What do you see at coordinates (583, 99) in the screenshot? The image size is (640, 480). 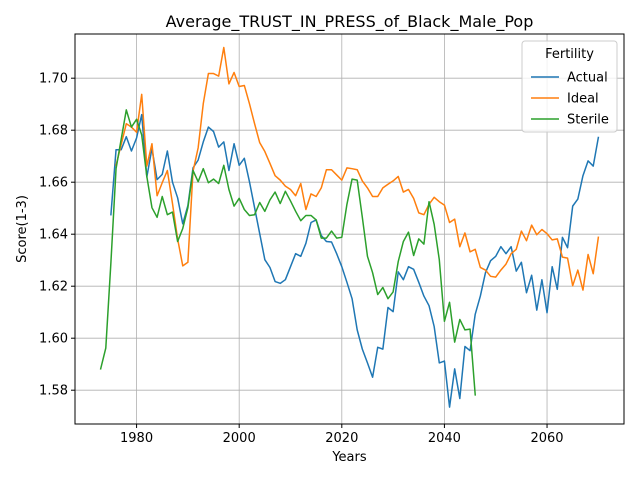 I see `legend-label-ideal: Ideal` at bounding box center [583, 99].